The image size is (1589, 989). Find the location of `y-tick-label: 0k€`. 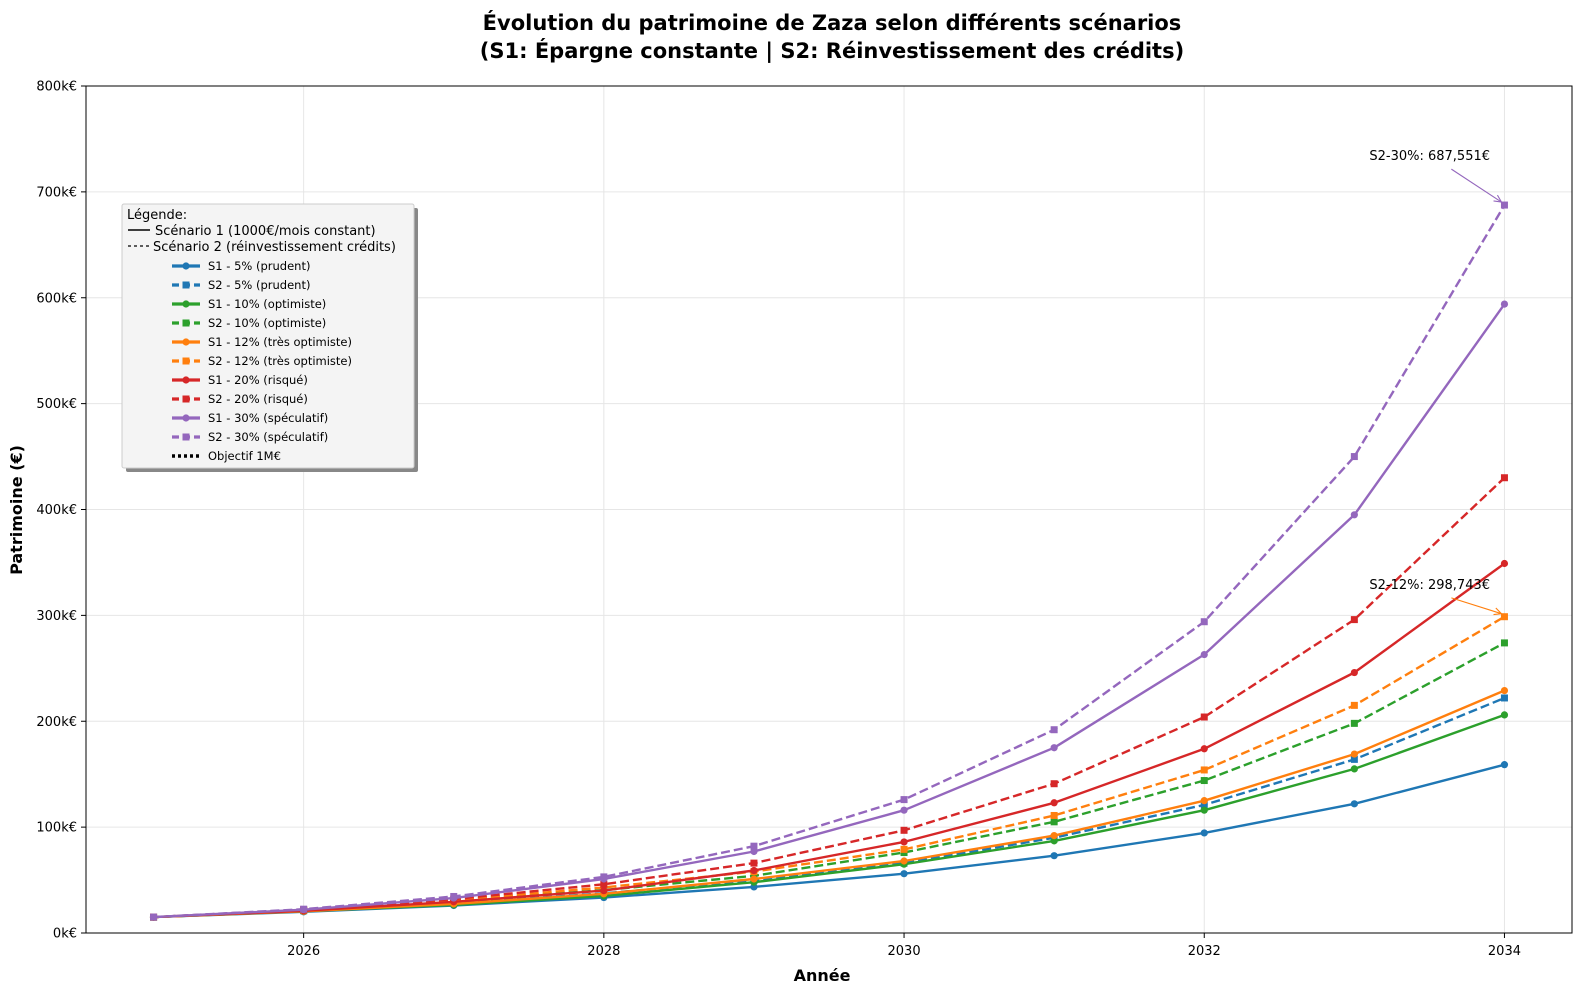

y-tick-label: 0k€ is located at coordinates (65, 934).